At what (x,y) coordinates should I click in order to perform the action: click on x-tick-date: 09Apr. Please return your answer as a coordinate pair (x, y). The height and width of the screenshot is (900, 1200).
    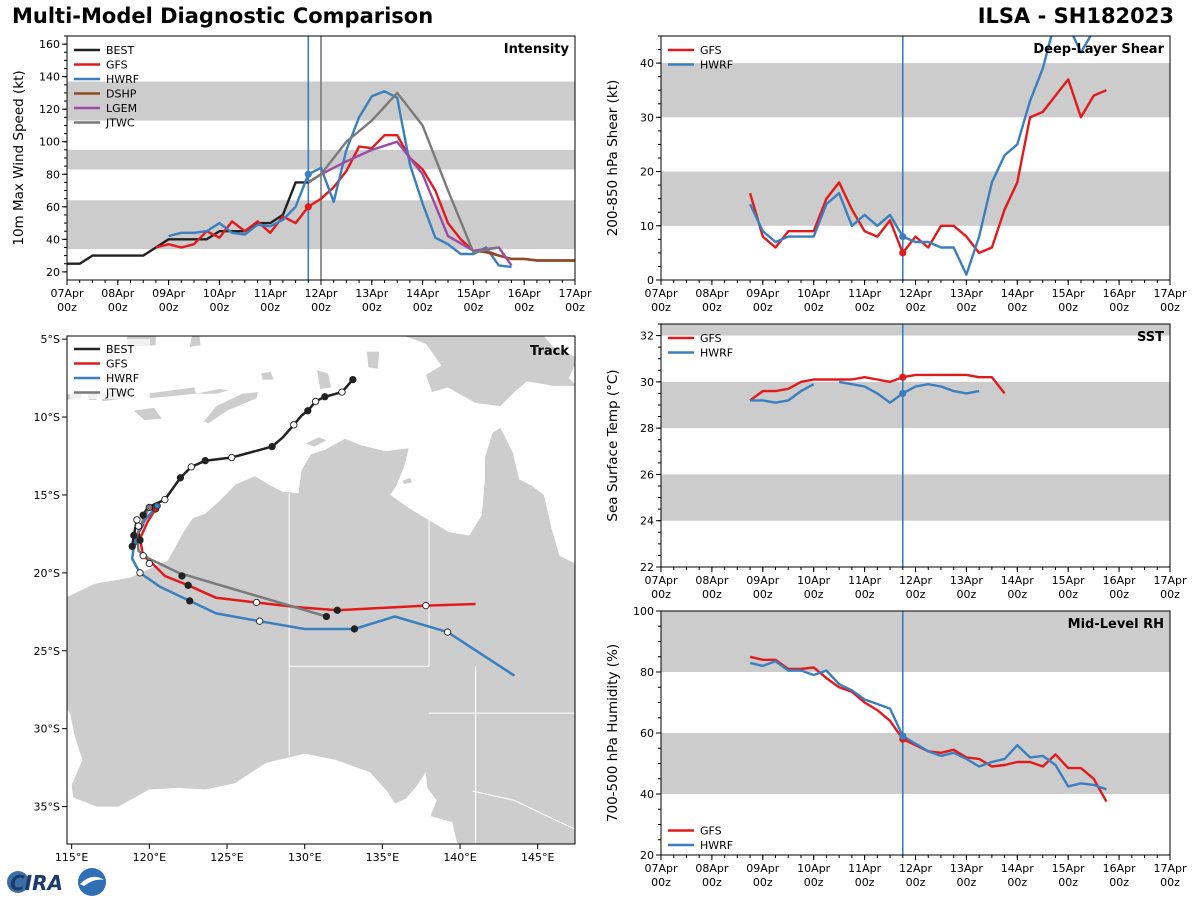
    Looking at the image, I should click on (169, 293).